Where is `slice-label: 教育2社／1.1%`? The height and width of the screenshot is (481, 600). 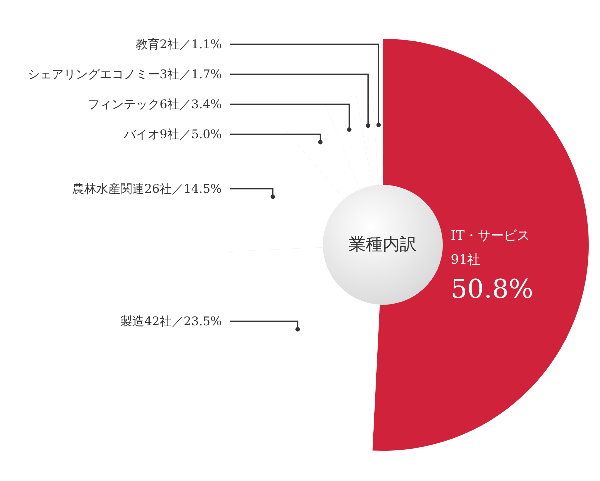 slice-label: 教育2社／1.1% is located at coordinates (179, 44).